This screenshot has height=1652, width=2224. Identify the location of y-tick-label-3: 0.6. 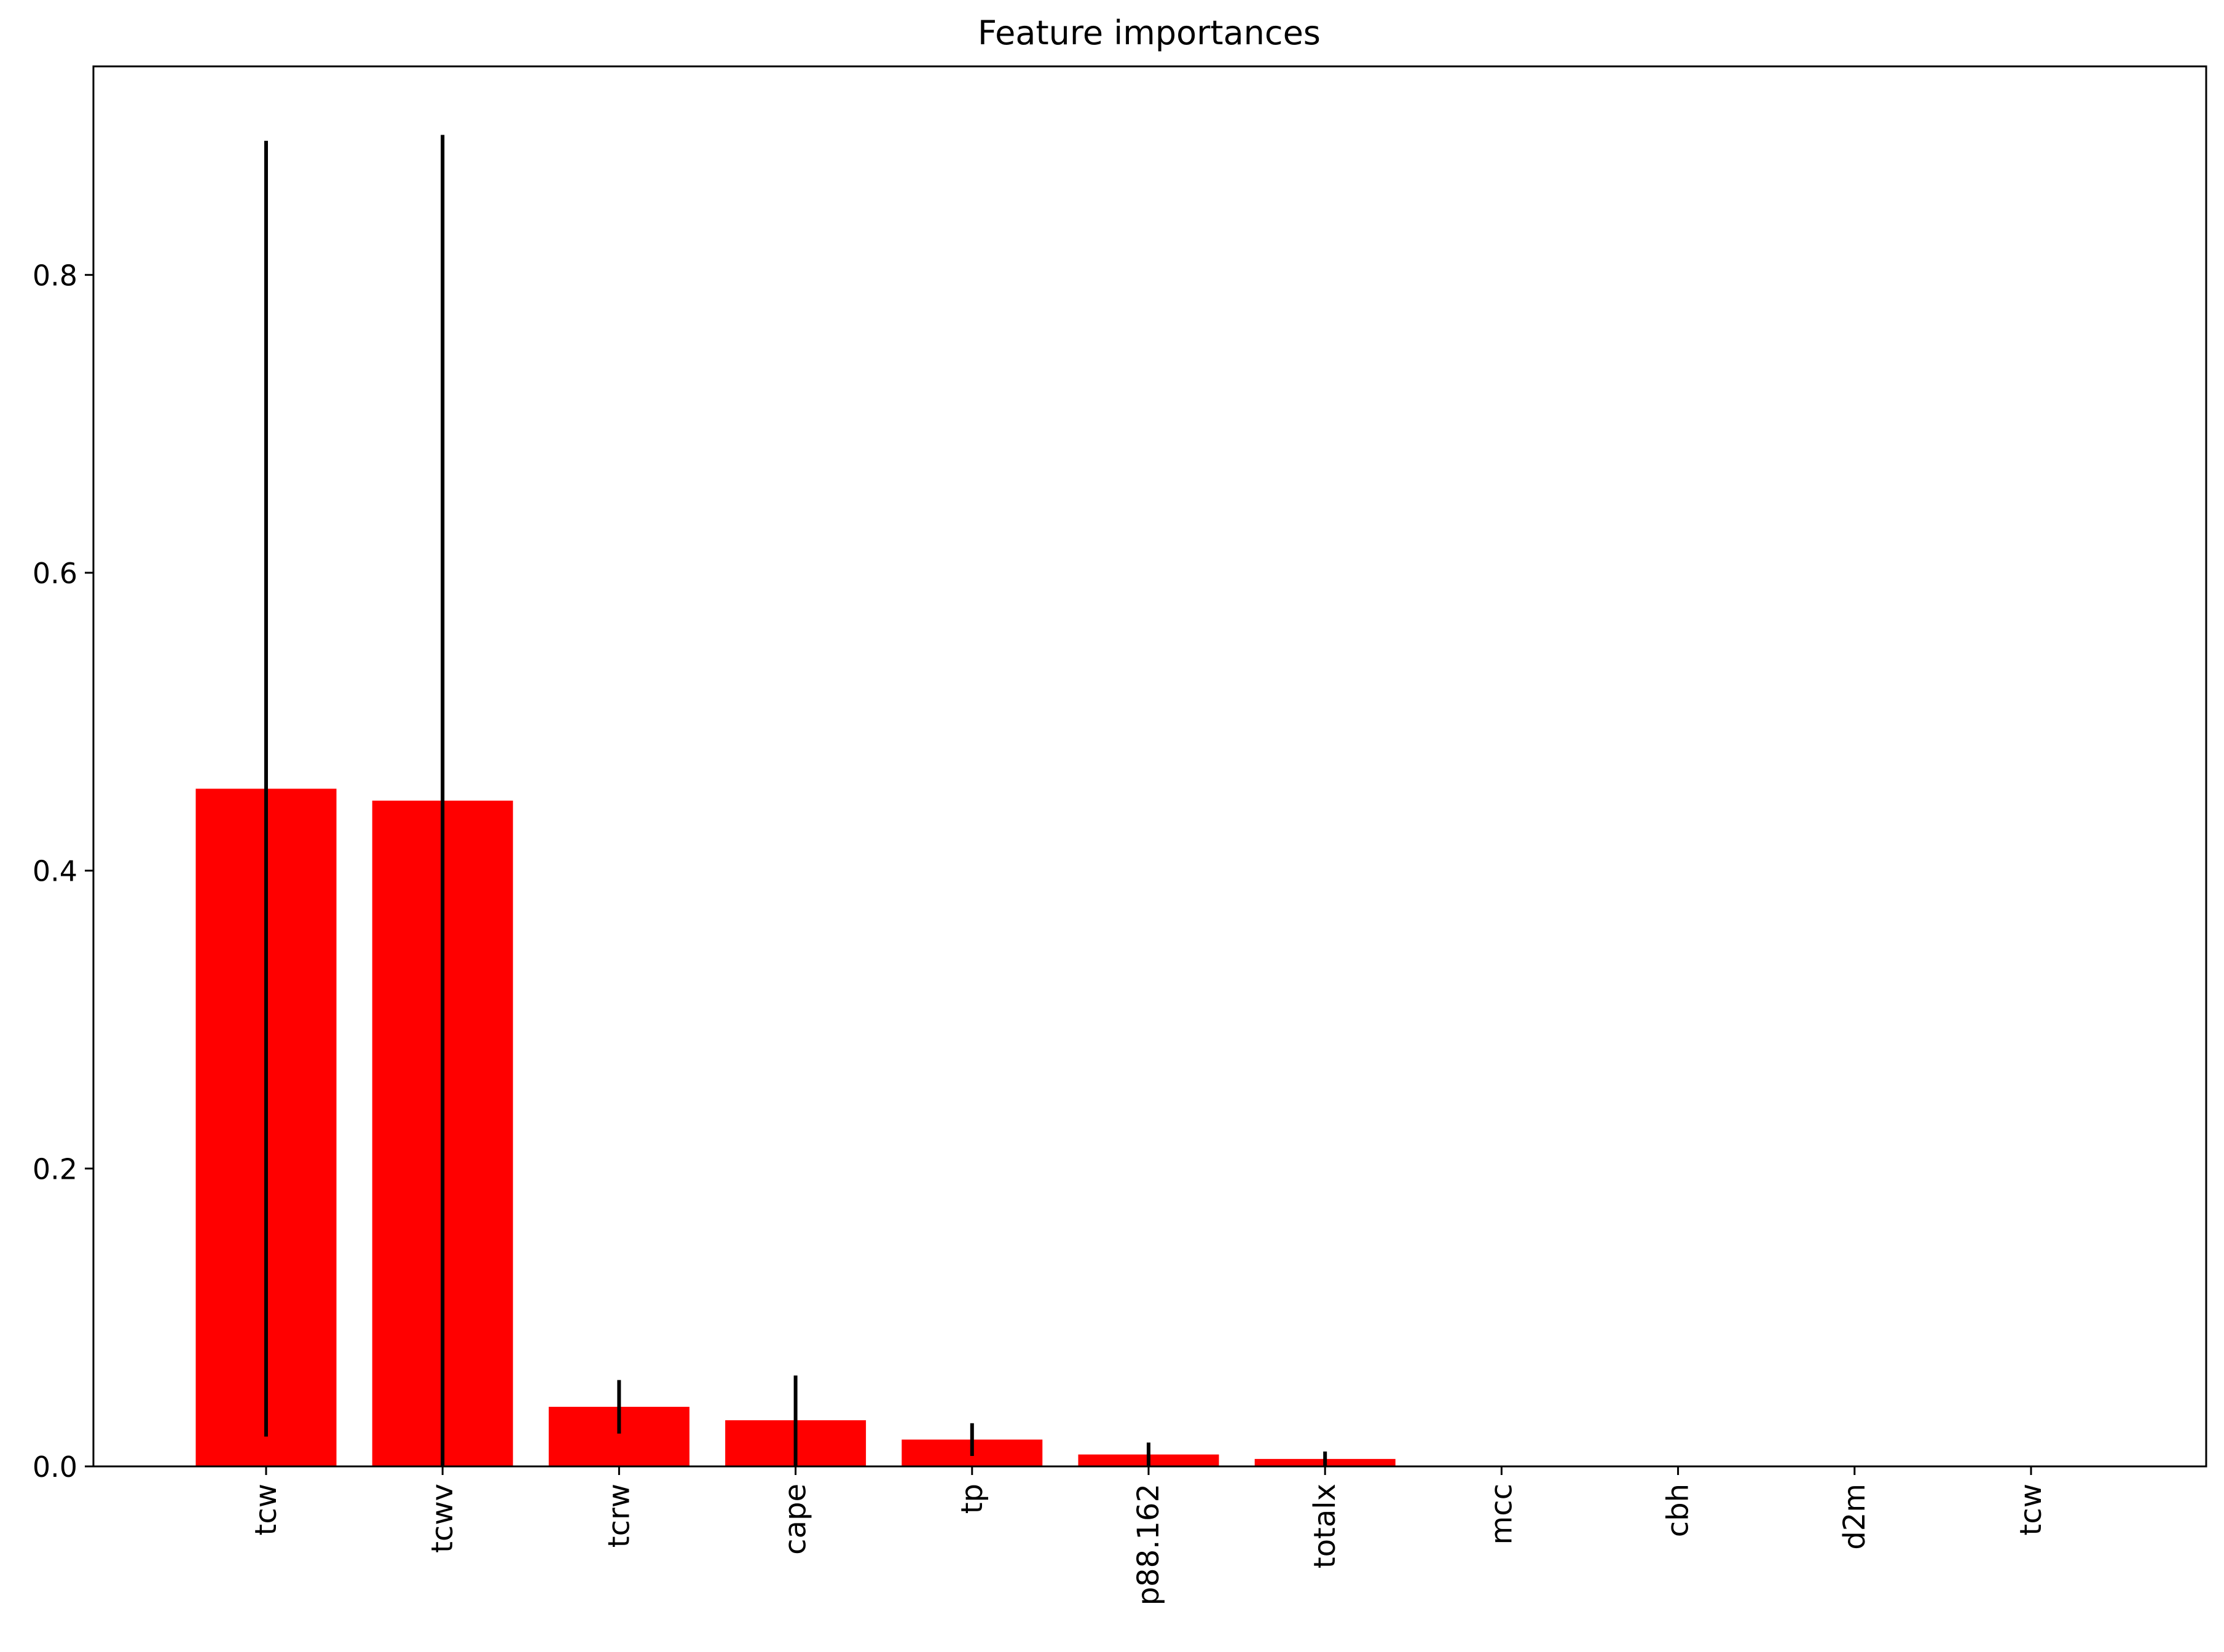
(55, 573).